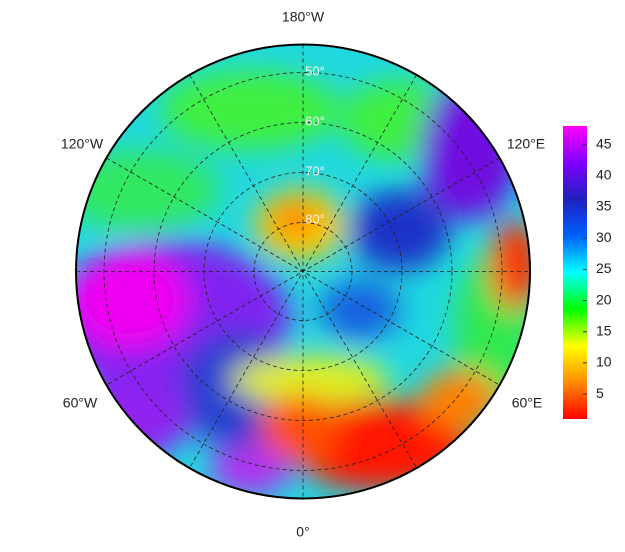 The width and height of the screenshot is (625, 552). Describe the element at coordinates (80, 403) in the screenshot. I see `longitude-label: 60°W` at that location.